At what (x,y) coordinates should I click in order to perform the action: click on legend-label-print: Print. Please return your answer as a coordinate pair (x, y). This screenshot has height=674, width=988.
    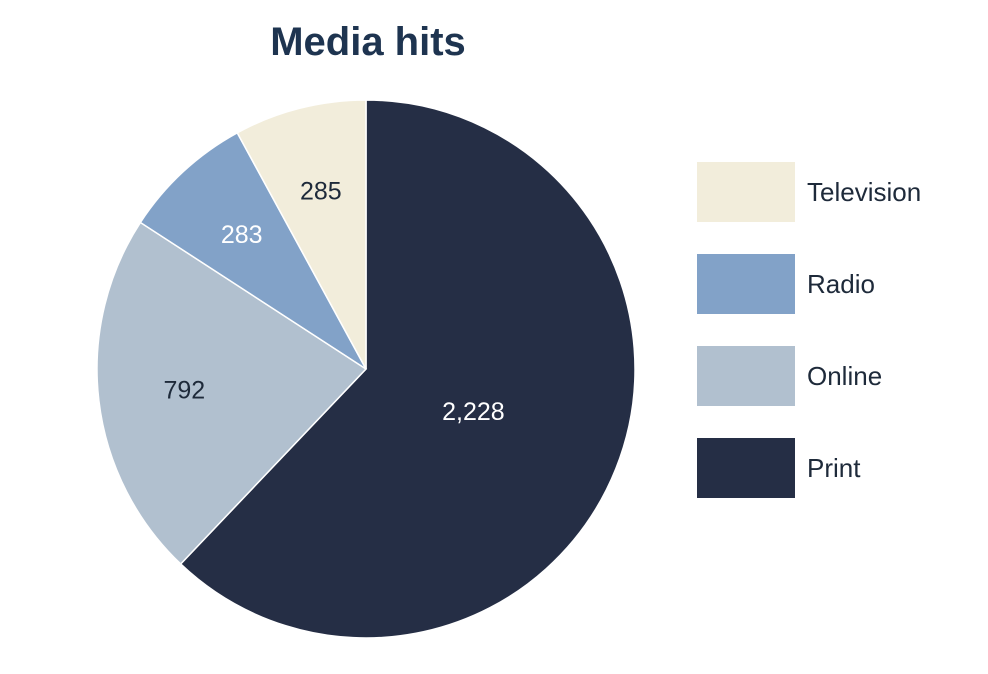
    Looking at the image, I should click on (834, 468).